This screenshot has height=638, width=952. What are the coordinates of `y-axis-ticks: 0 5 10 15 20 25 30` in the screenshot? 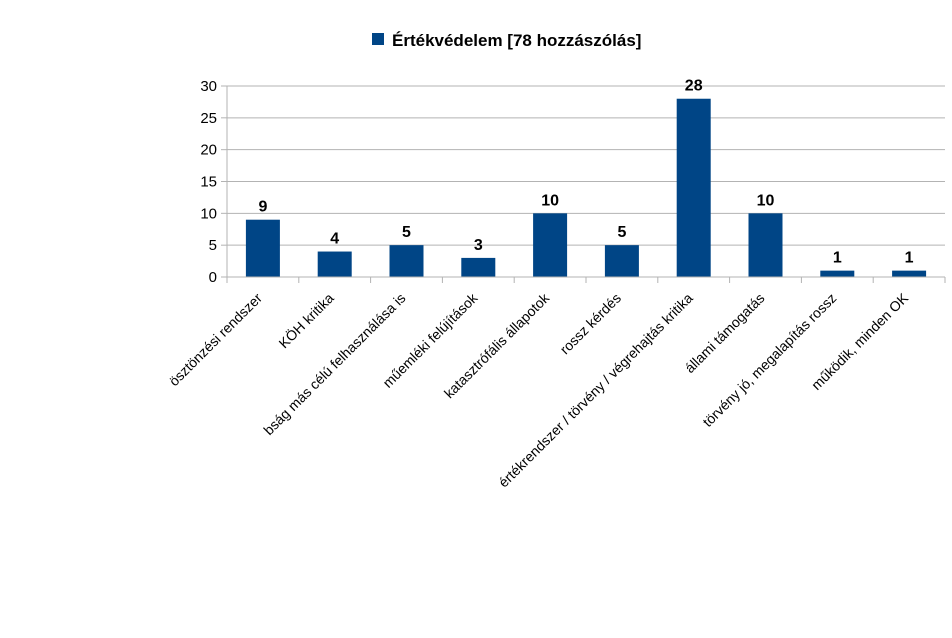 It's located at (213, 182).